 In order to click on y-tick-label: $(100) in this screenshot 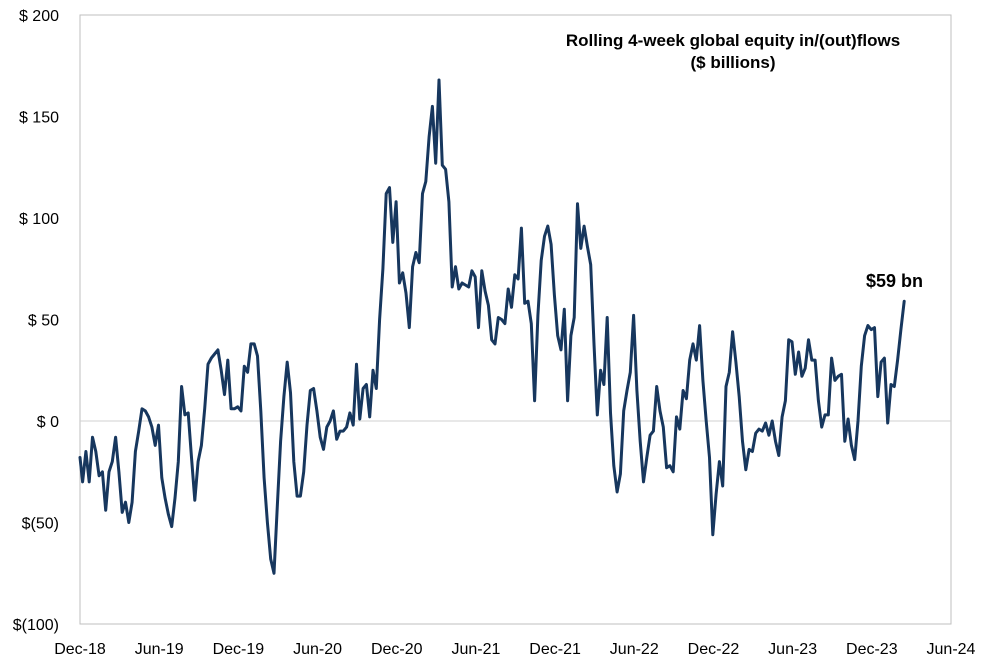, I will do `click(36, 625)`.